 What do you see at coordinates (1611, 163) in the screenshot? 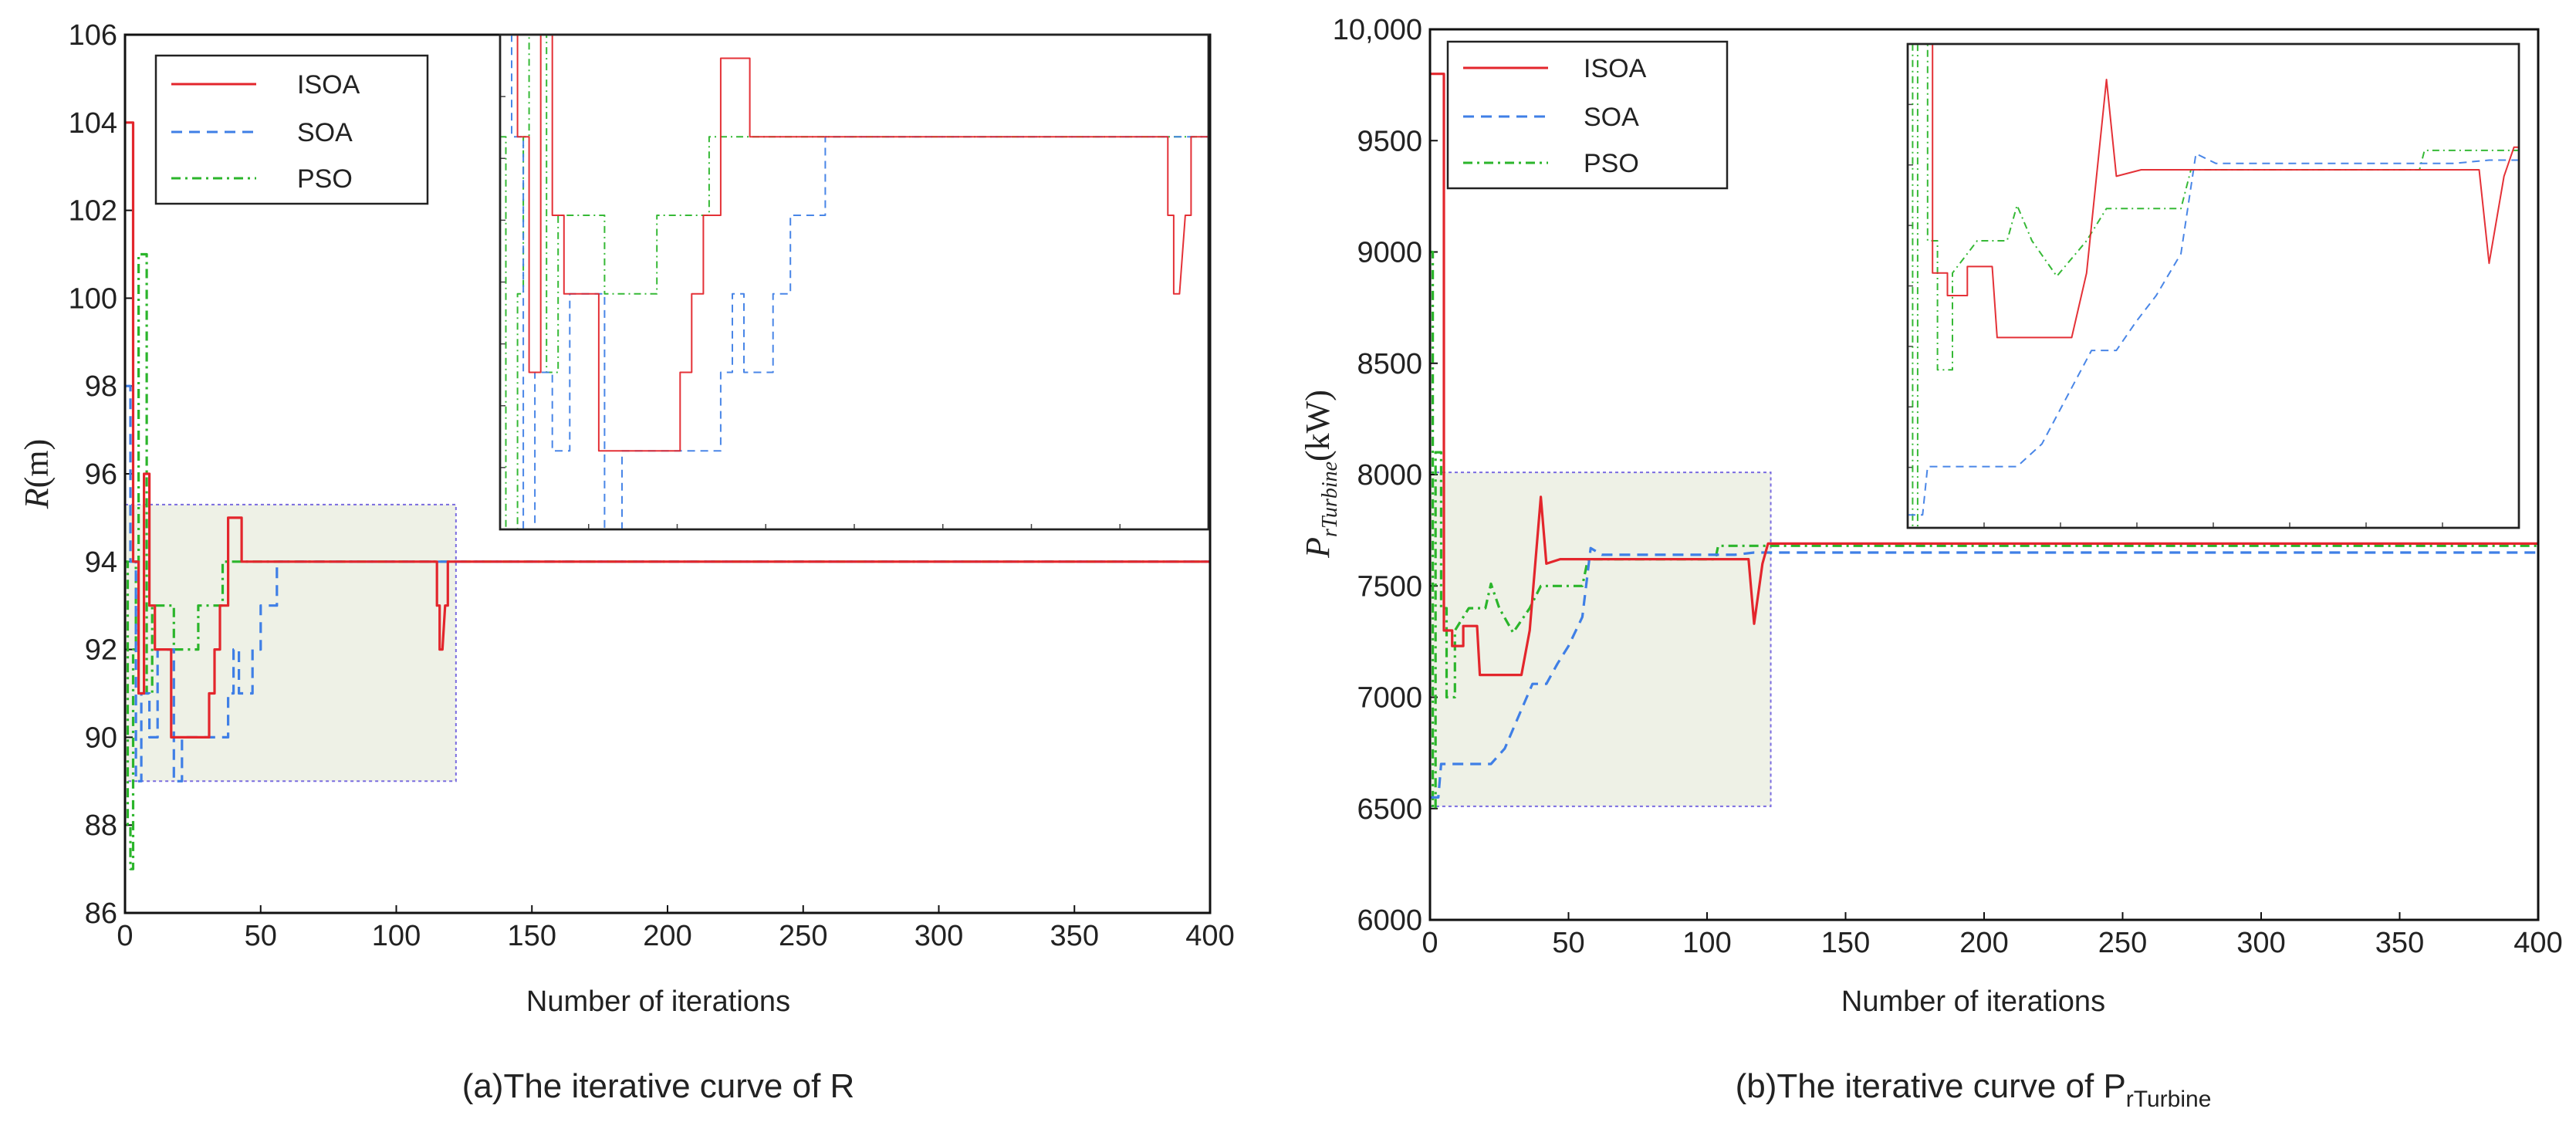
I see `legend-pso-label-b: PSO` at bounding box center [1611, 163].